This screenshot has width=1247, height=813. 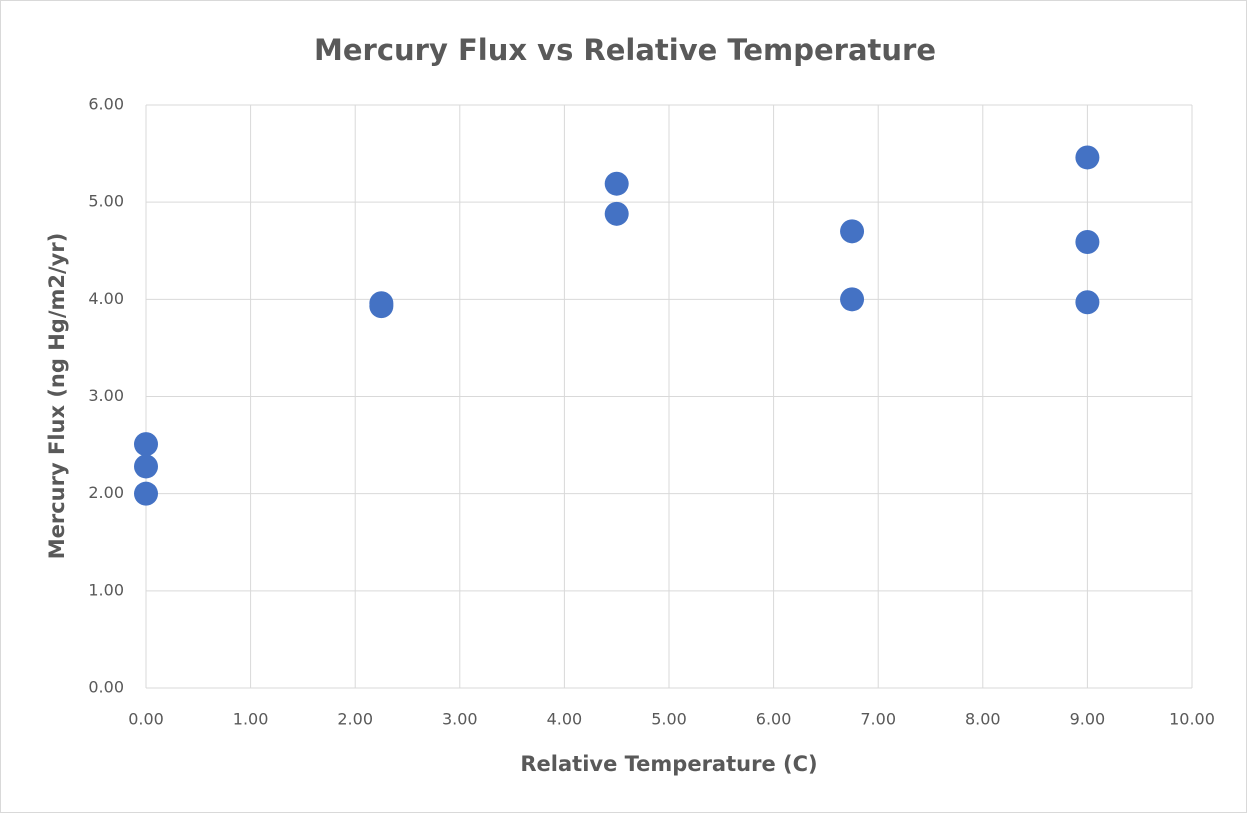 I want to click on y-tick-label: 4.00, so click(x=106, y=298).